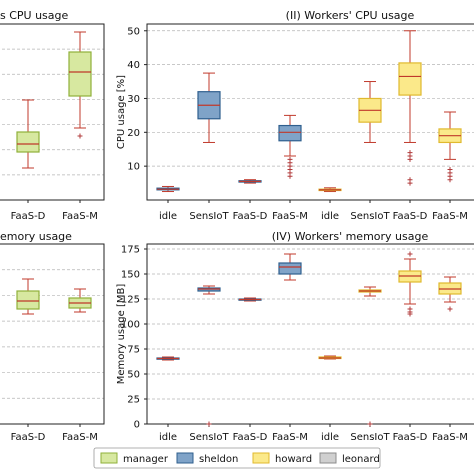 This screenshot has width=474, height=474. What do you see at coordinates (133, 350) in the screenshot?
I see `y-tick-label: 75` at bounding box center [133, 350].